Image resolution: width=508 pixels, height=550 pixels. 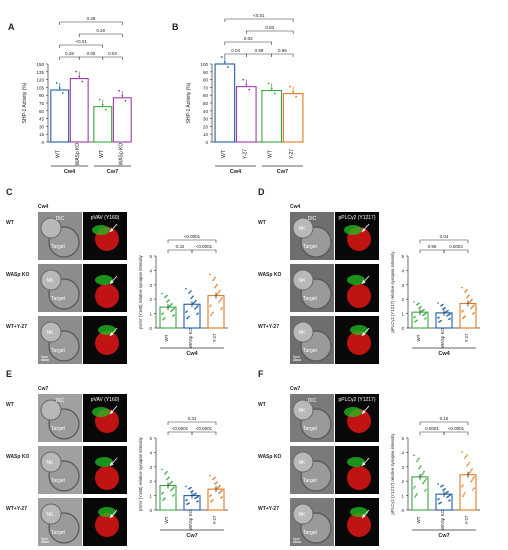 What do you see at coordinates (43, 389) in the screenshot?
I see `cell-line-label: Cw7` at bounding box center [43, 389].